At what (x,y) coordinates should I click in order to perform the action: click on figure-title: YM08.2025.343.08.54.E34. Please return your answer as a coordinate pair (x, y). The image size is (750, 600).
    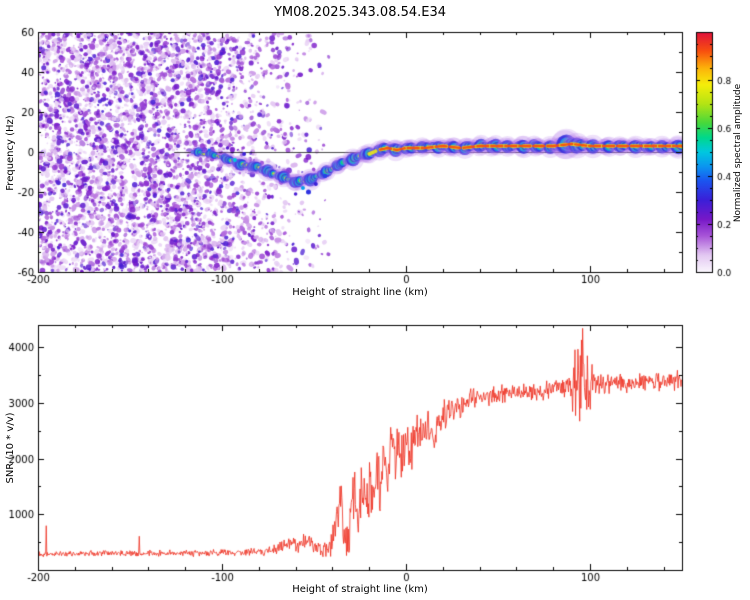
    Looking at the image, I should click on (360, 12).